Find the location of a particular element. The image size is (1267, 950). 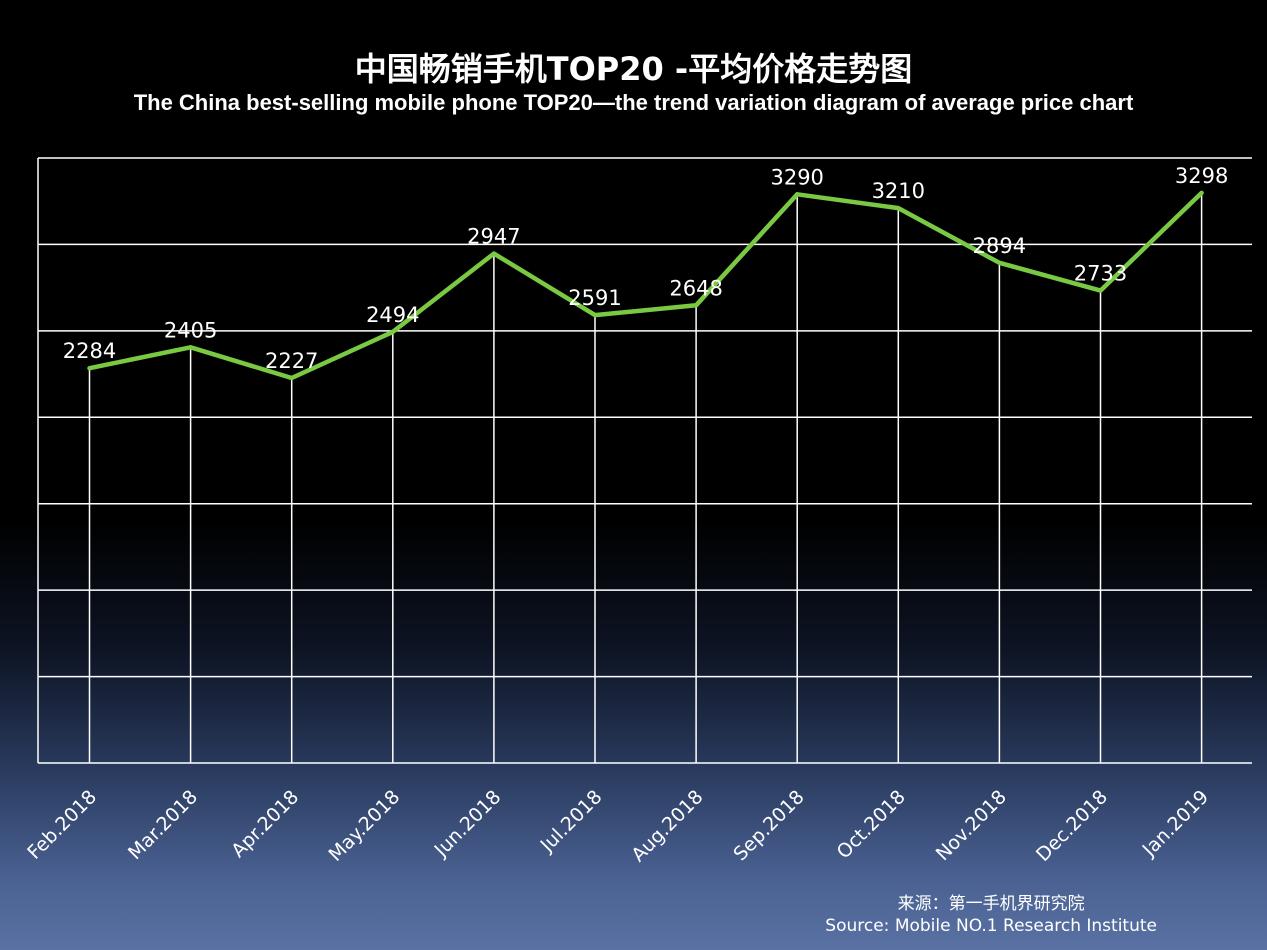

source-en: Source: Mobile NO.1 Research Institute is located at coordinates (991, 926).